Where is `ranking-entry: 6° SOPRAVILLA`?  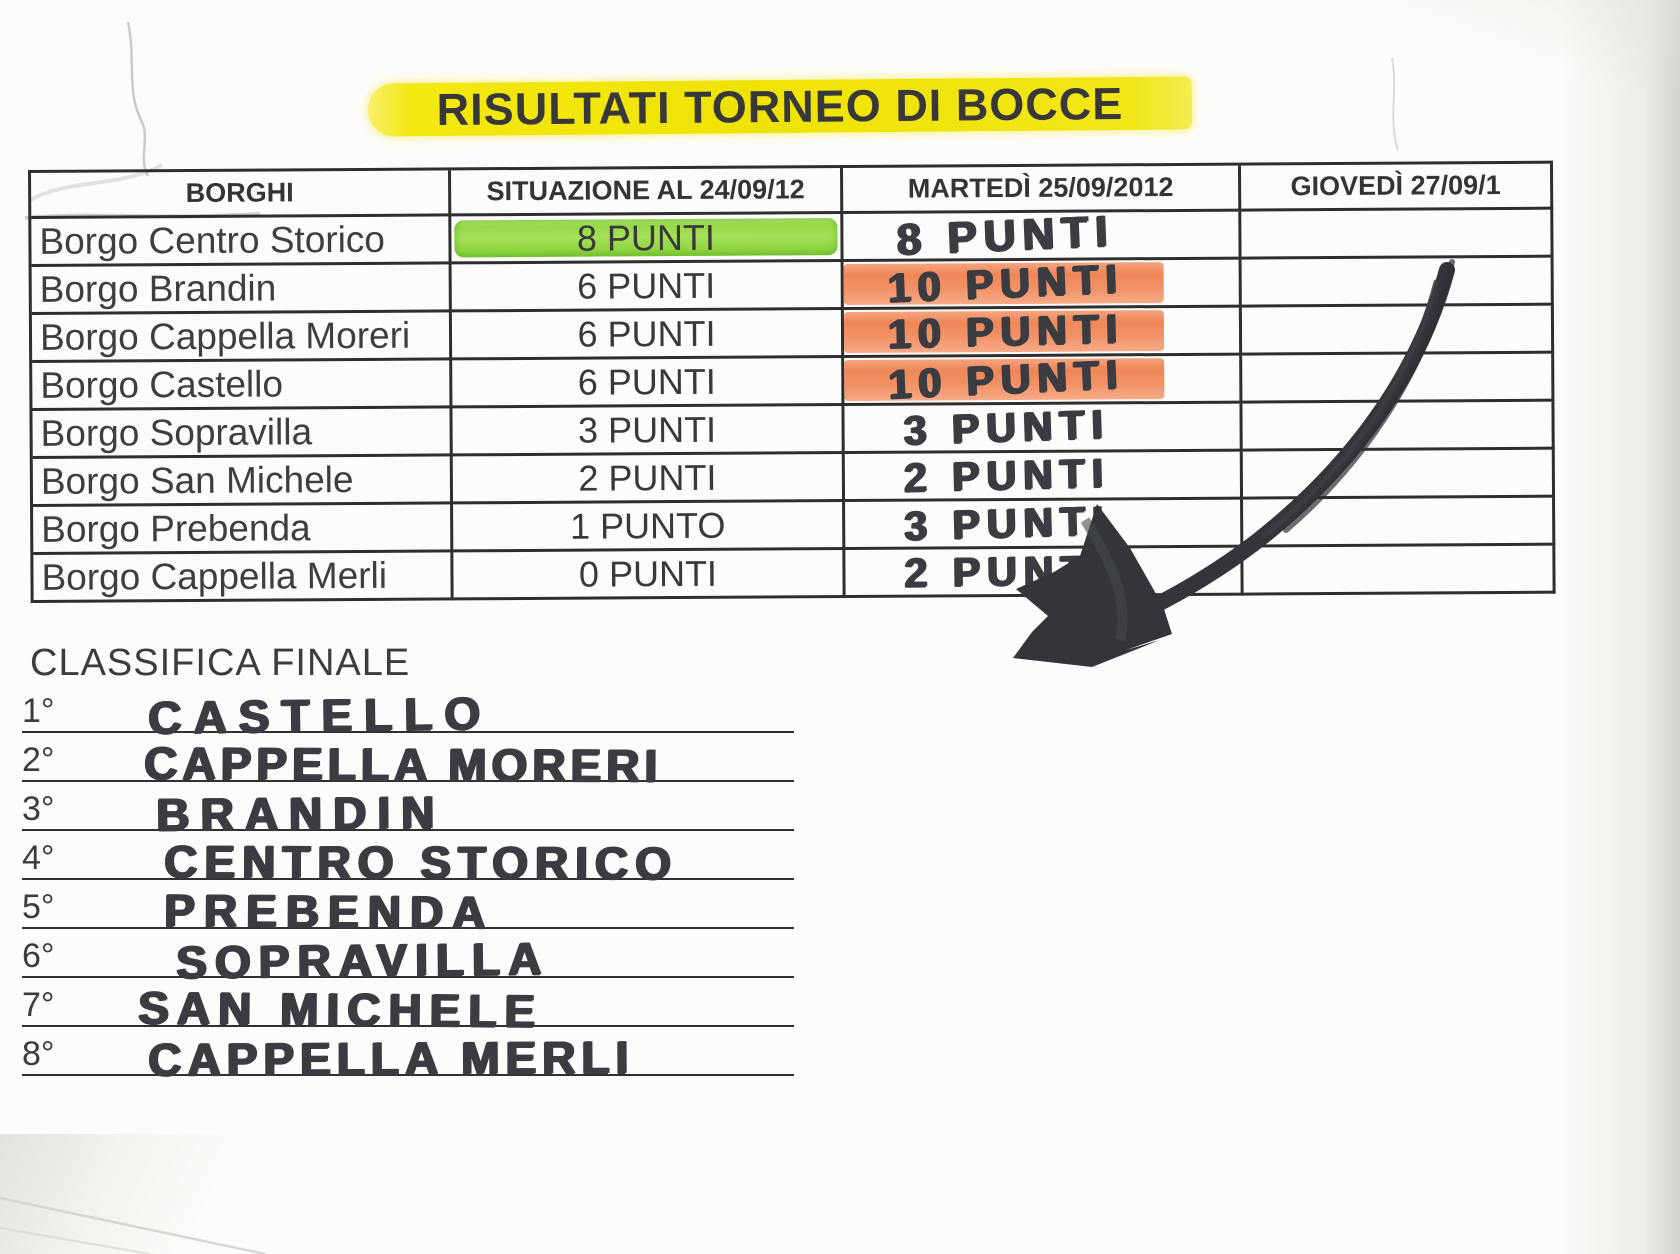 ranking-entry: 6° SOPRAVILLA is located at coordinates (408, 958).